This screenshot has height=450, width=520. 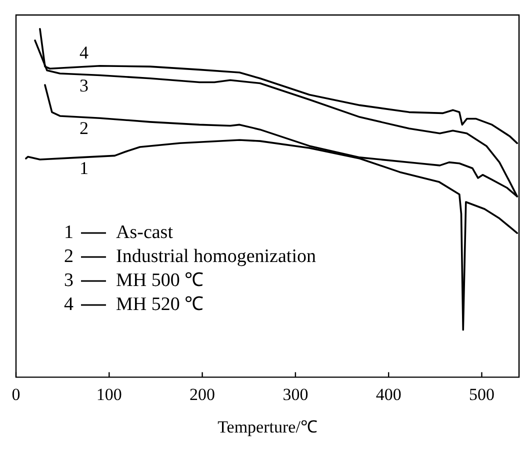 I want to click on x-axis-title: Temperture/℃, so click(x=268, y=426).